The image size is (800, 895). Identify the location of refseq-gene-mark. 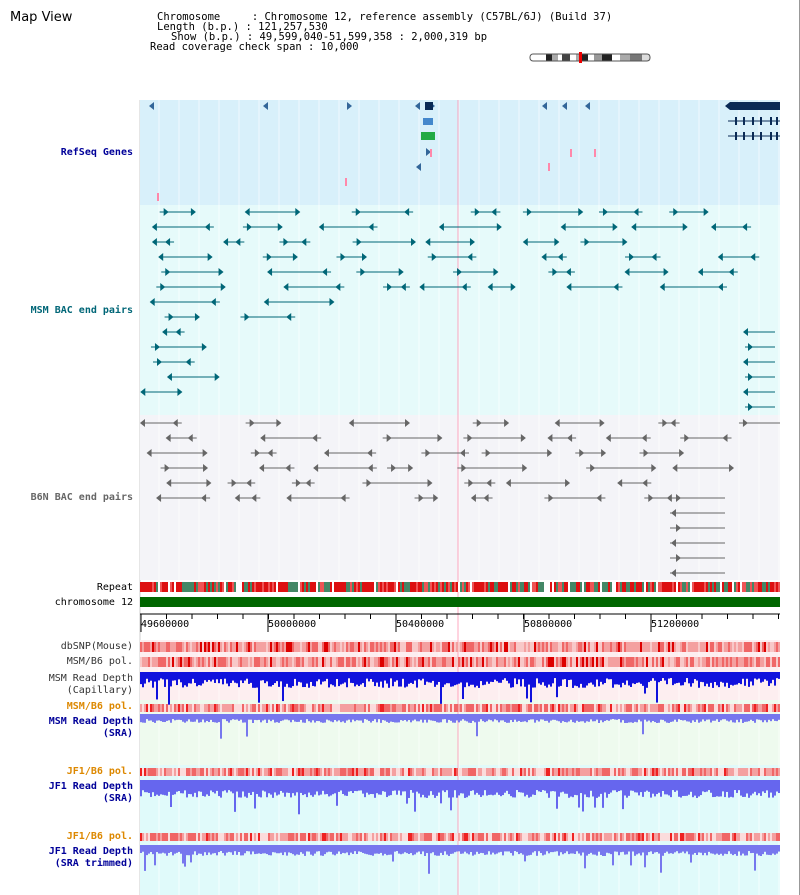
(431, 153).